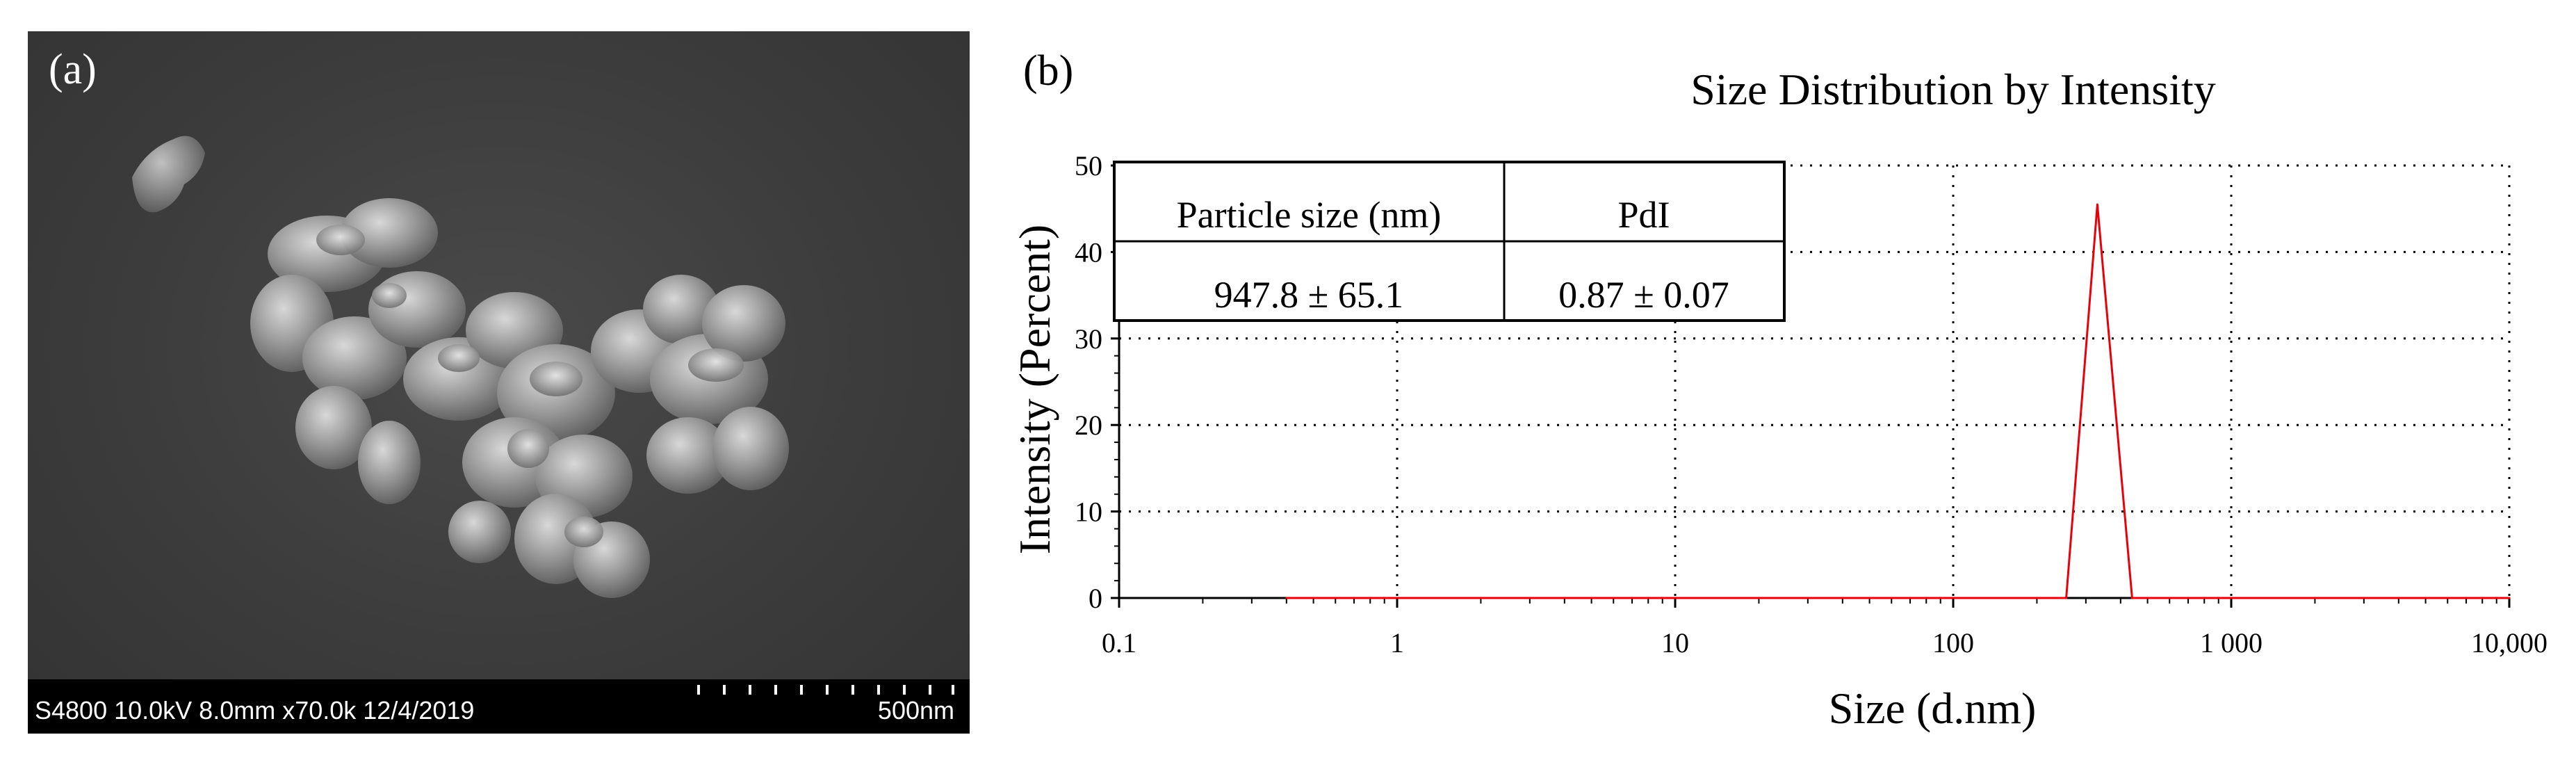  What do you see at coordinates (1953, 89) in the screenshot?
I see `chart-title: Size Distribution by Intensity` at bounding box center [1953, 89].